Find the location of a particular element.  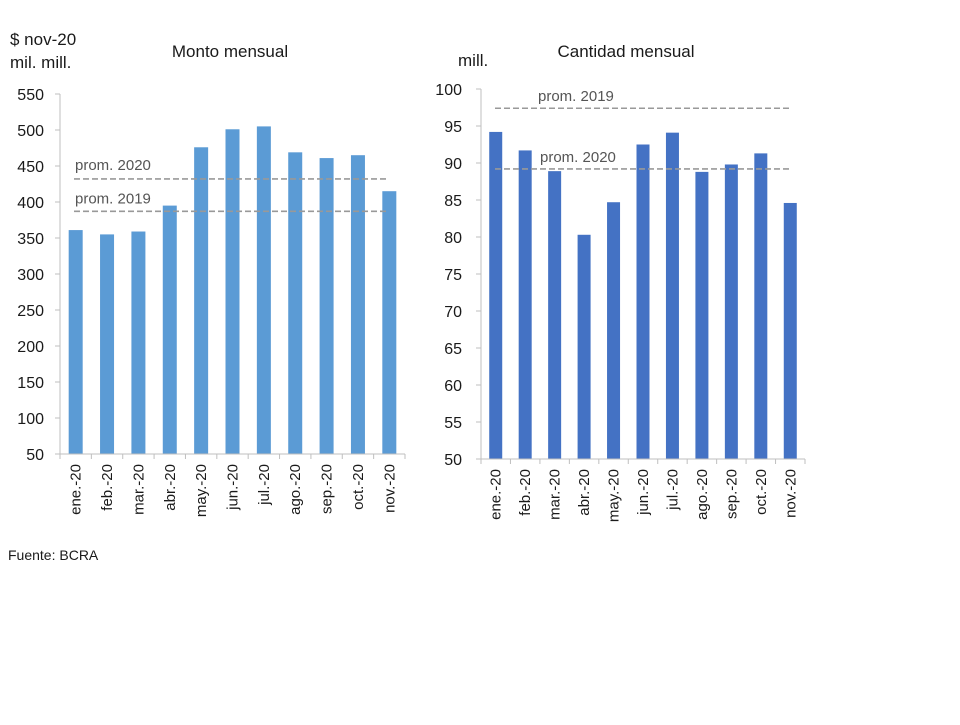

cantidad-category-label: jul.-20 is located at coordinates (672, 490).